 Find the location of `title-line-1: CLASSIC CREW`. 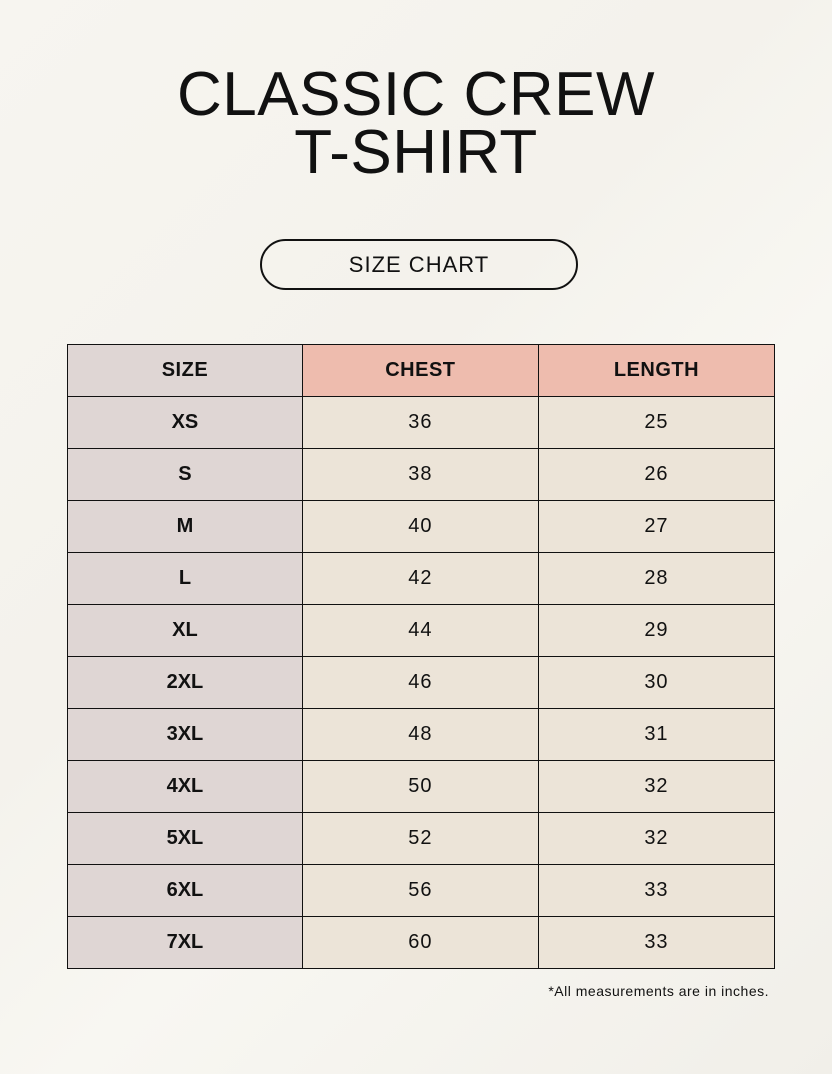

title-line-1: CLASSIC CREW is located at coordinates (416, 94).